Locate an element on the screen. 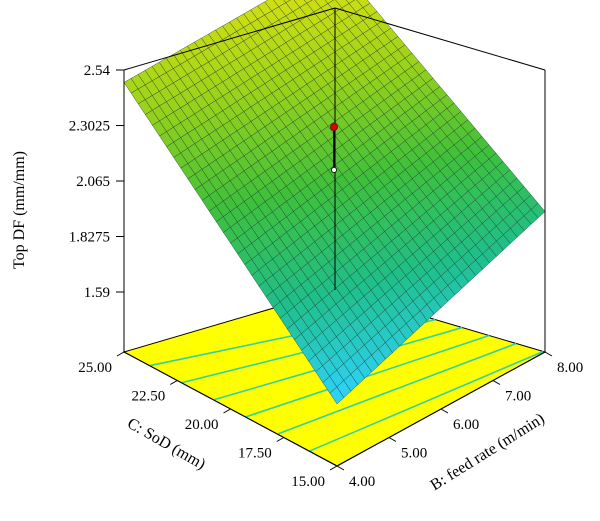  z-tick-label: 1.59 is located at coordinates (97, 293).